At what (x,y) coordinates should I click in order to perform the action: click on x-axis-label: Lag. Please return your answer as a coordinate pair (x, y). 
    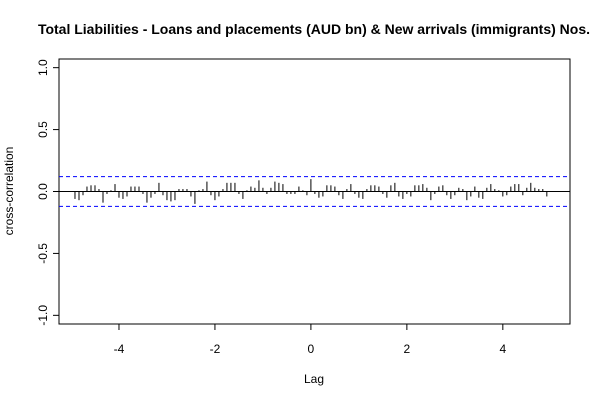
    Looking at the image, I should click on (314, 379).